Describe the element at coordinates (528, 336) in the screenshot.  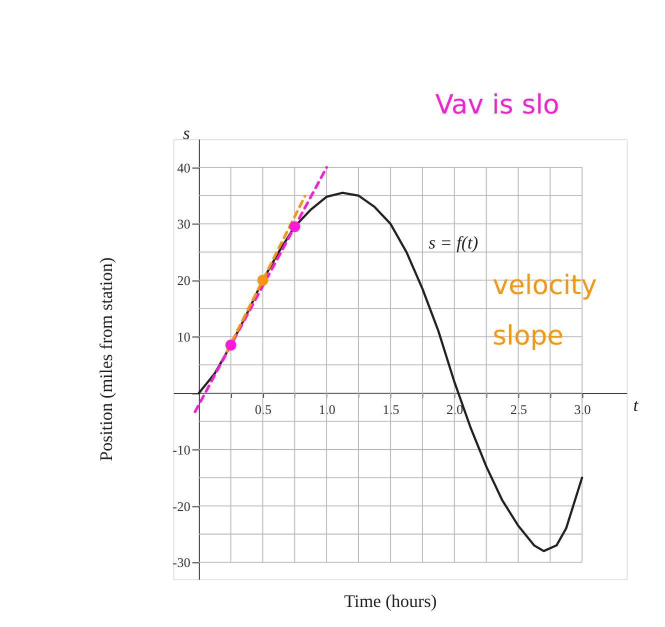
I see `annotation: slope` at that location.